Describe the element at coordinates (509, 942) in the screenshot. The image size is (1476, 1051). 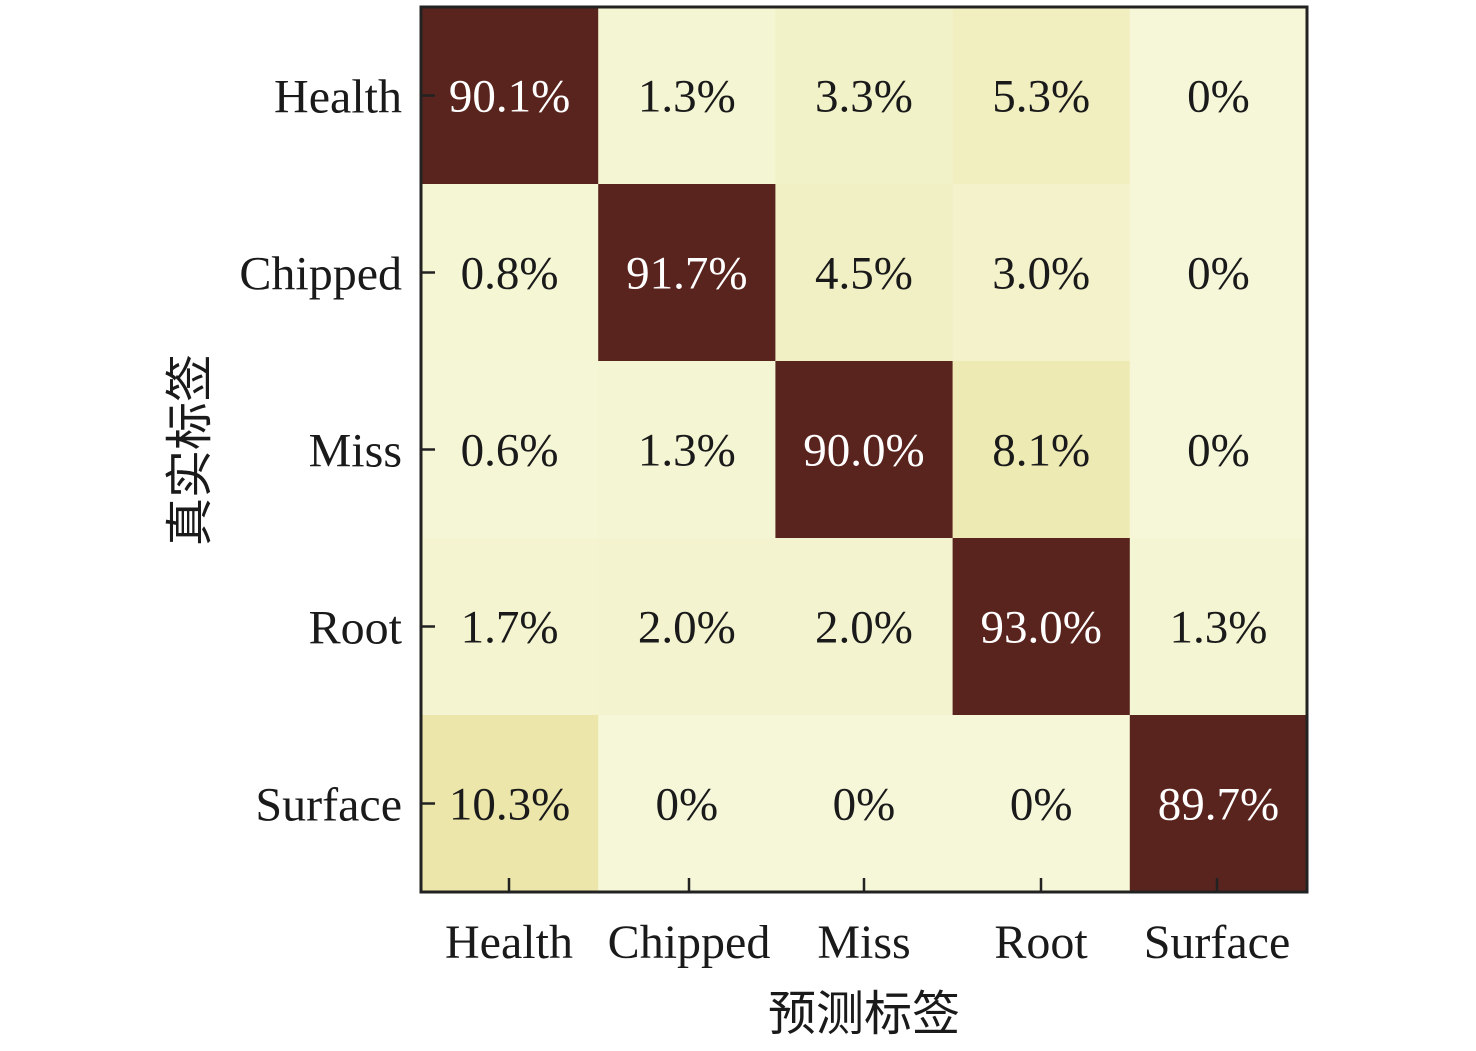
I see `x-tick-label: Health` at that location.